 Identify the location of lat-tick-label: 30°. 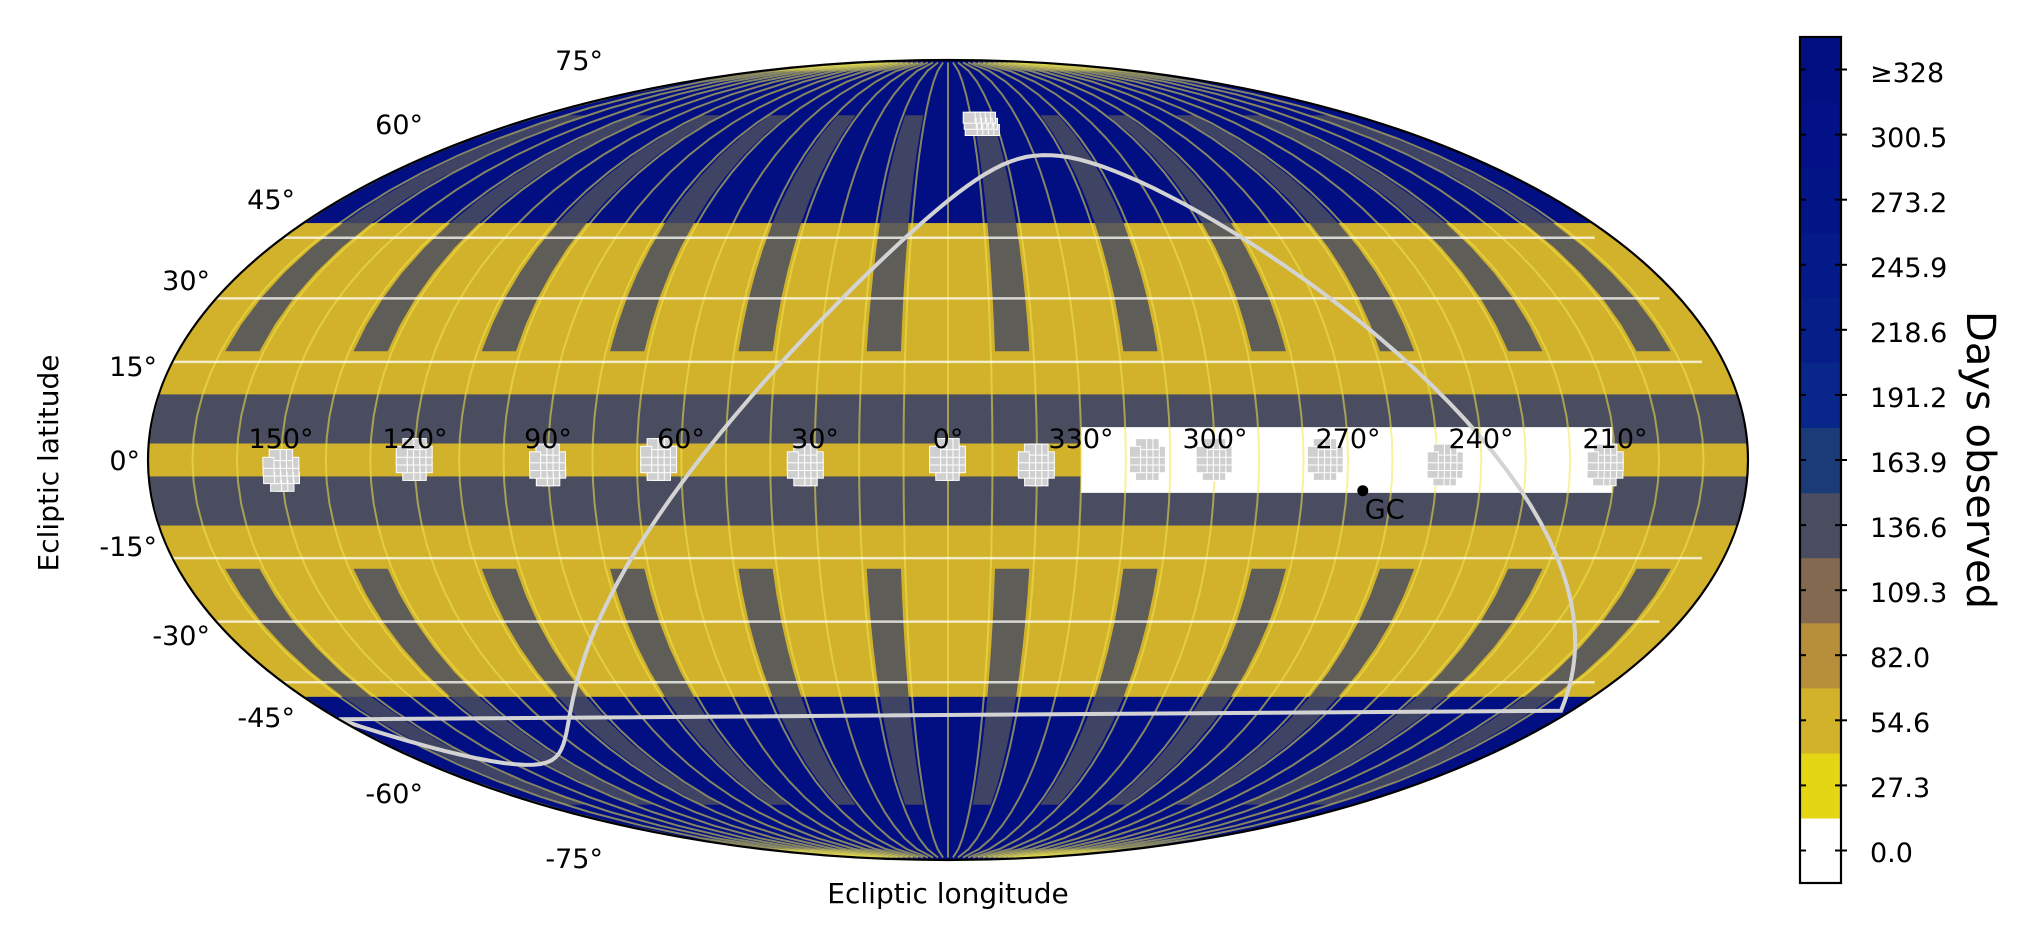
(186, 281).